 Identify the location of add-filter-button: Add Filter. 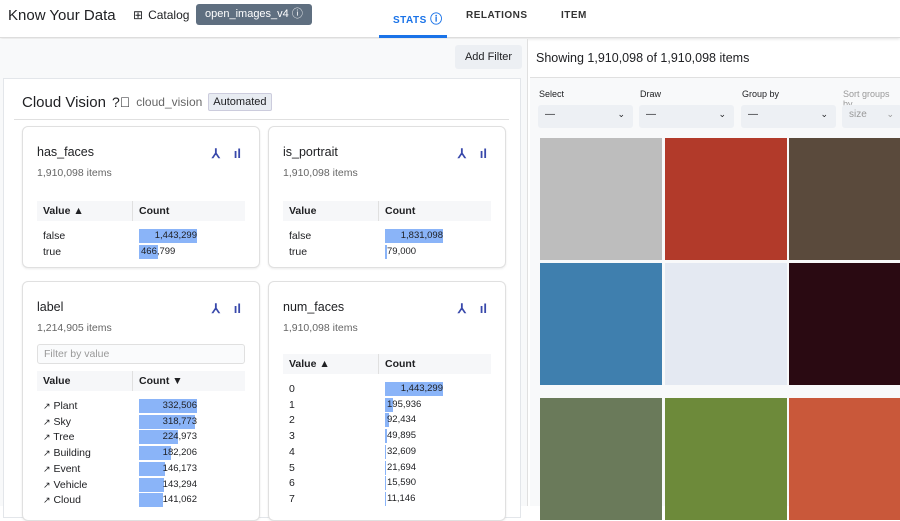
(488, 57).